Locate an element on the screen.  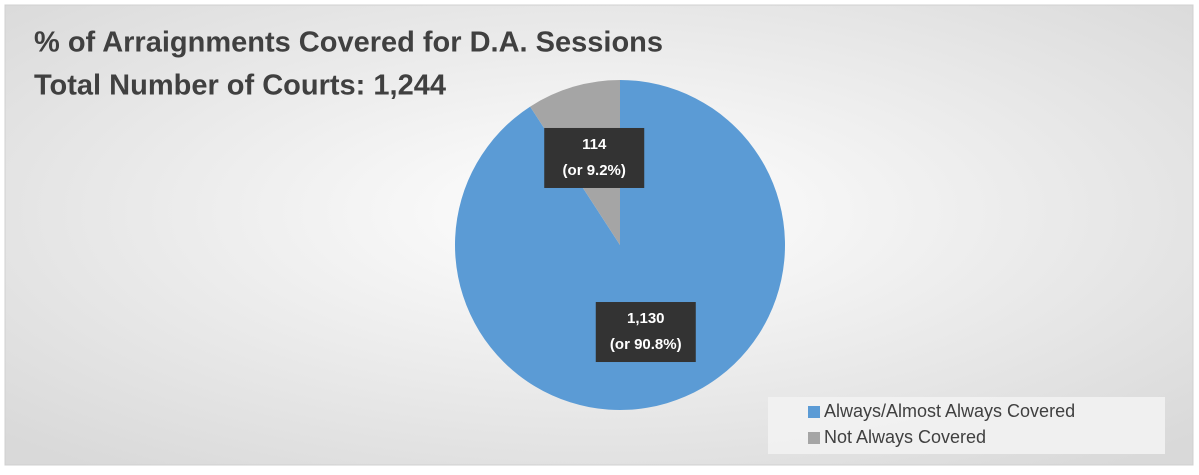
data-label: 1,130 is located at coordinates (646, 318).